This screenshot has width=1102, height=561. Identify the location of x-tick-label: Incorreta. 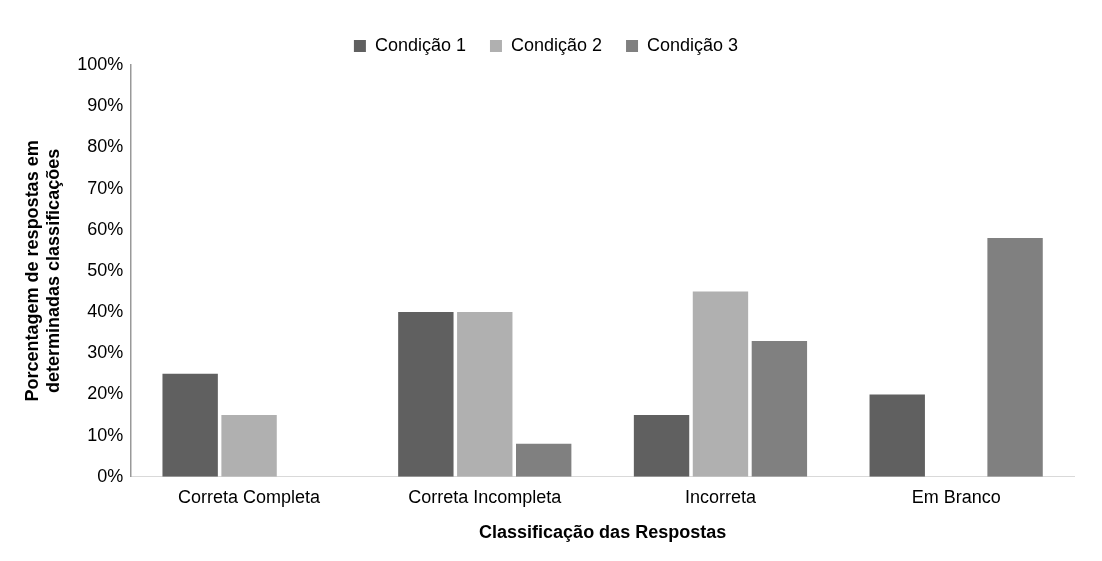
(720, 496).